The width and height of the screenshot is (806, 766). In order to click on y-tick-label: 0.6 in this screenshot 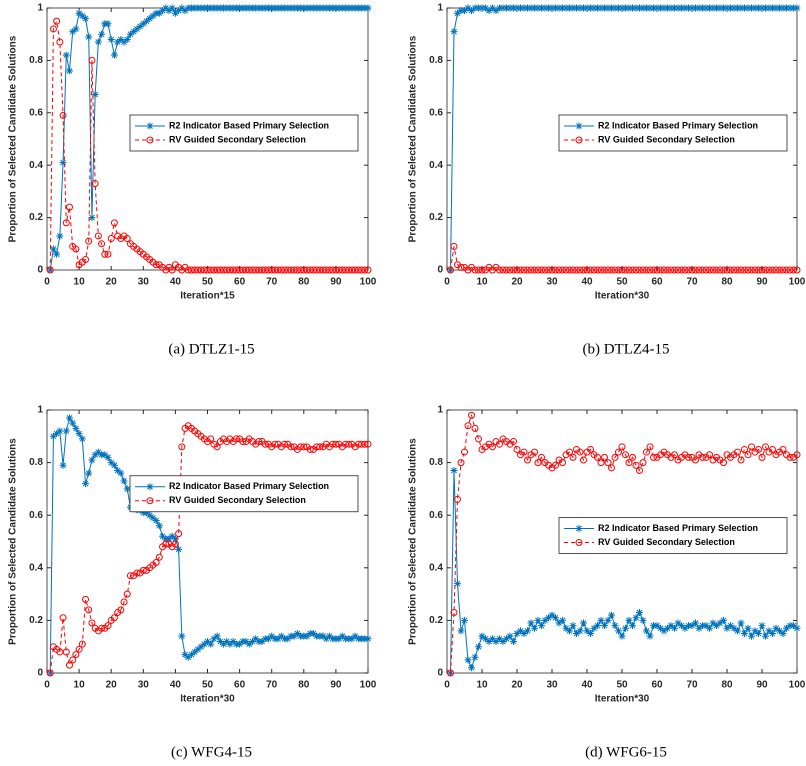, I will do `click(36, 112)`.